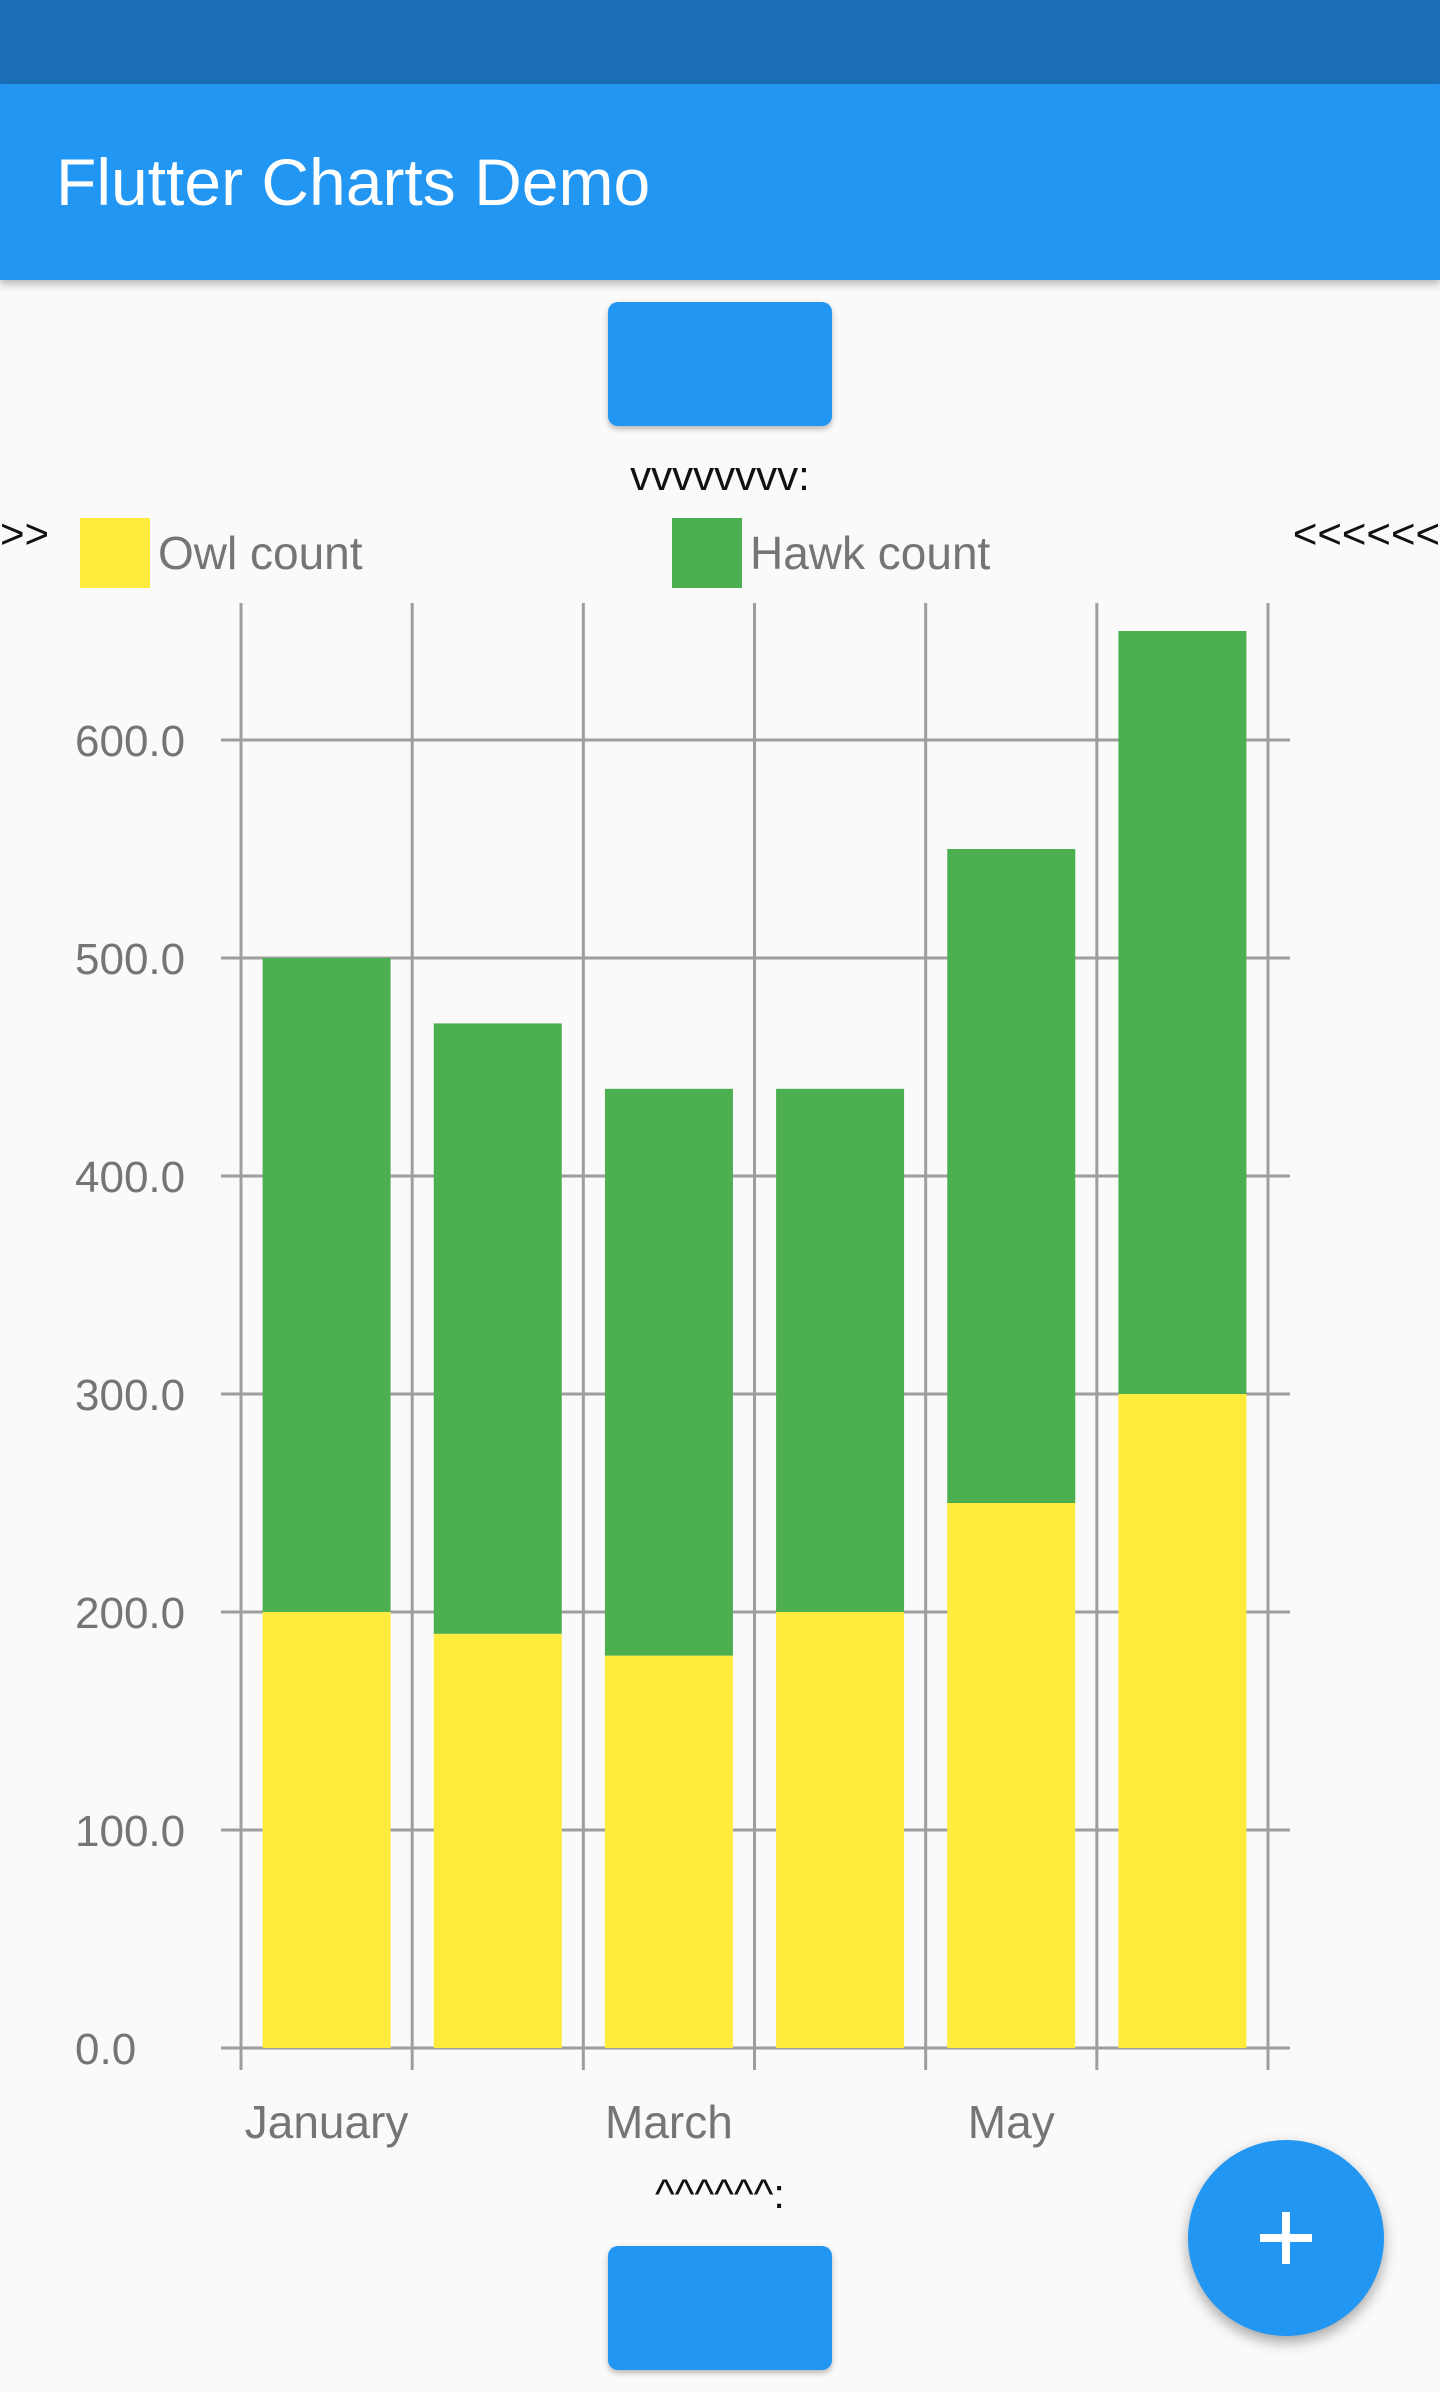 This screenshot has height=2392, width=1440. Describe the element at coordinates (720, 2308) in the screenshot. I see `bottom-button` at that location.